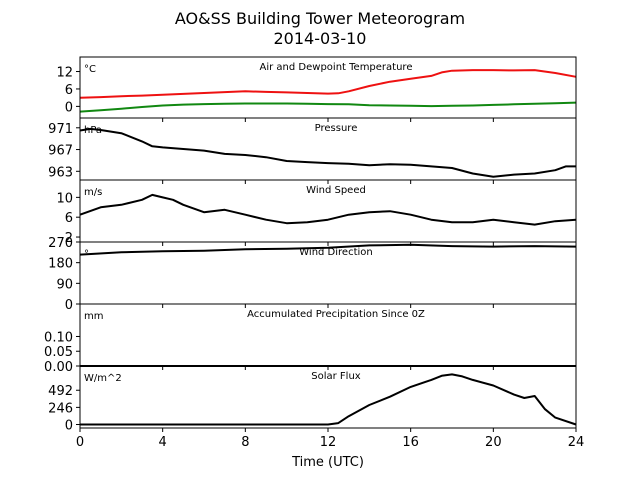  I want to click on wind-speed-panel: 10 6 2 m/s Wind Speed, so click(316, 212).